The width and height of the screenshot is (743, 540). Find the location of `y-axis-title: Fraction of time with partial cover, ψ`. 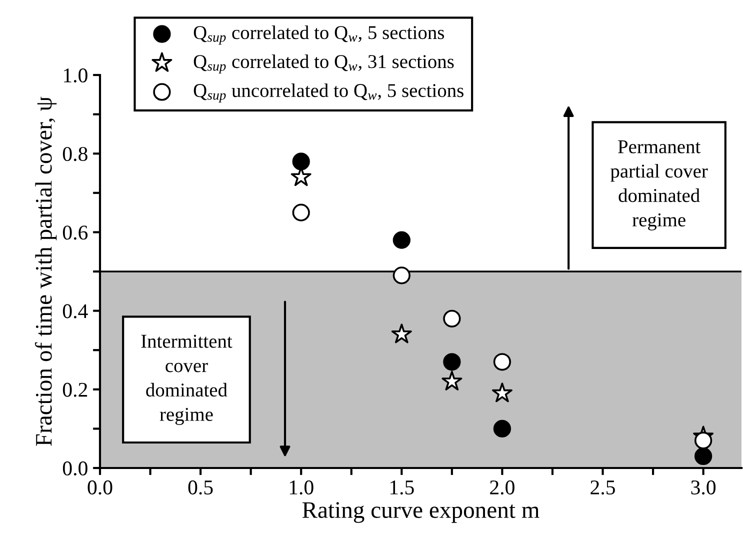

y-axis-title: Fraction of time with partial cover, ψ is located at coordinates (45, 271).